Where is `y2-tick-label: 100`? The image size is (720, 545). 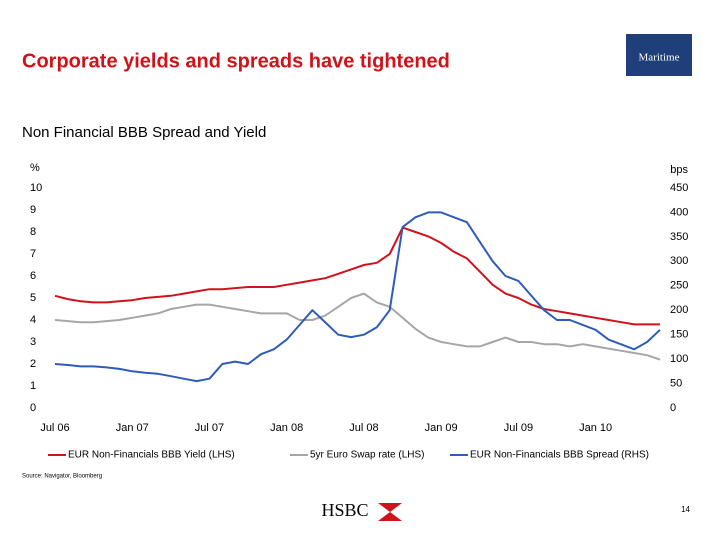
y2-tick-label: 100 is located at coordinates (679, 359).